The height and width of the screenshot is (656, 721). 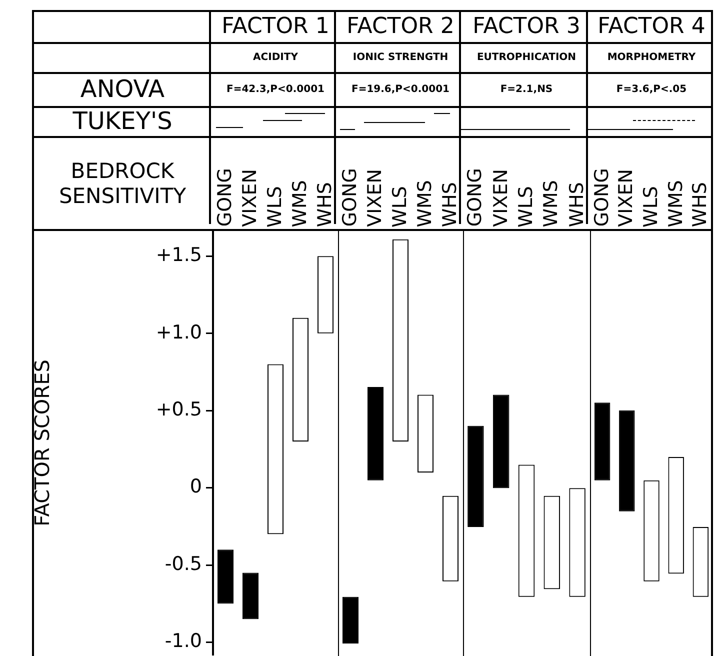 What do you see at coordinates (122, 89) in the screenshot?
I see `text: ANOVA` at bounding box center [122, 89].